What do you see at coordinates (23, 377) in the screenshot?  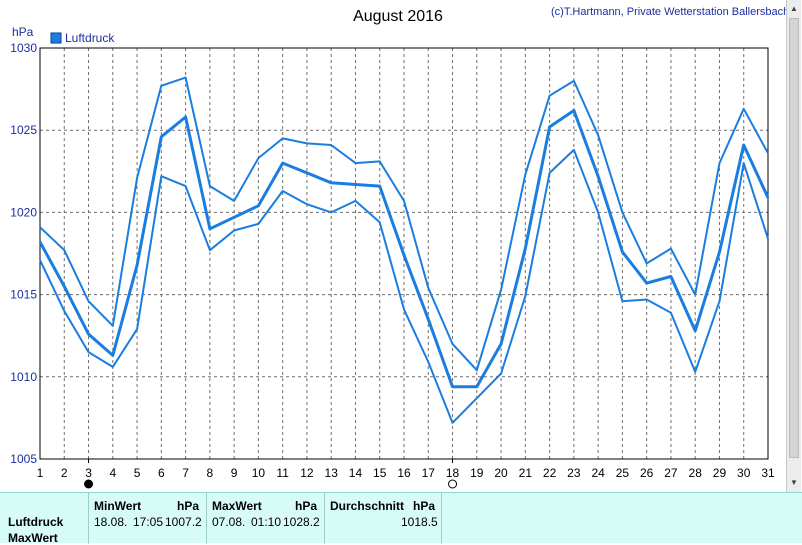 I see `y-tick-label: 1010` at bounding box center [23, 377].